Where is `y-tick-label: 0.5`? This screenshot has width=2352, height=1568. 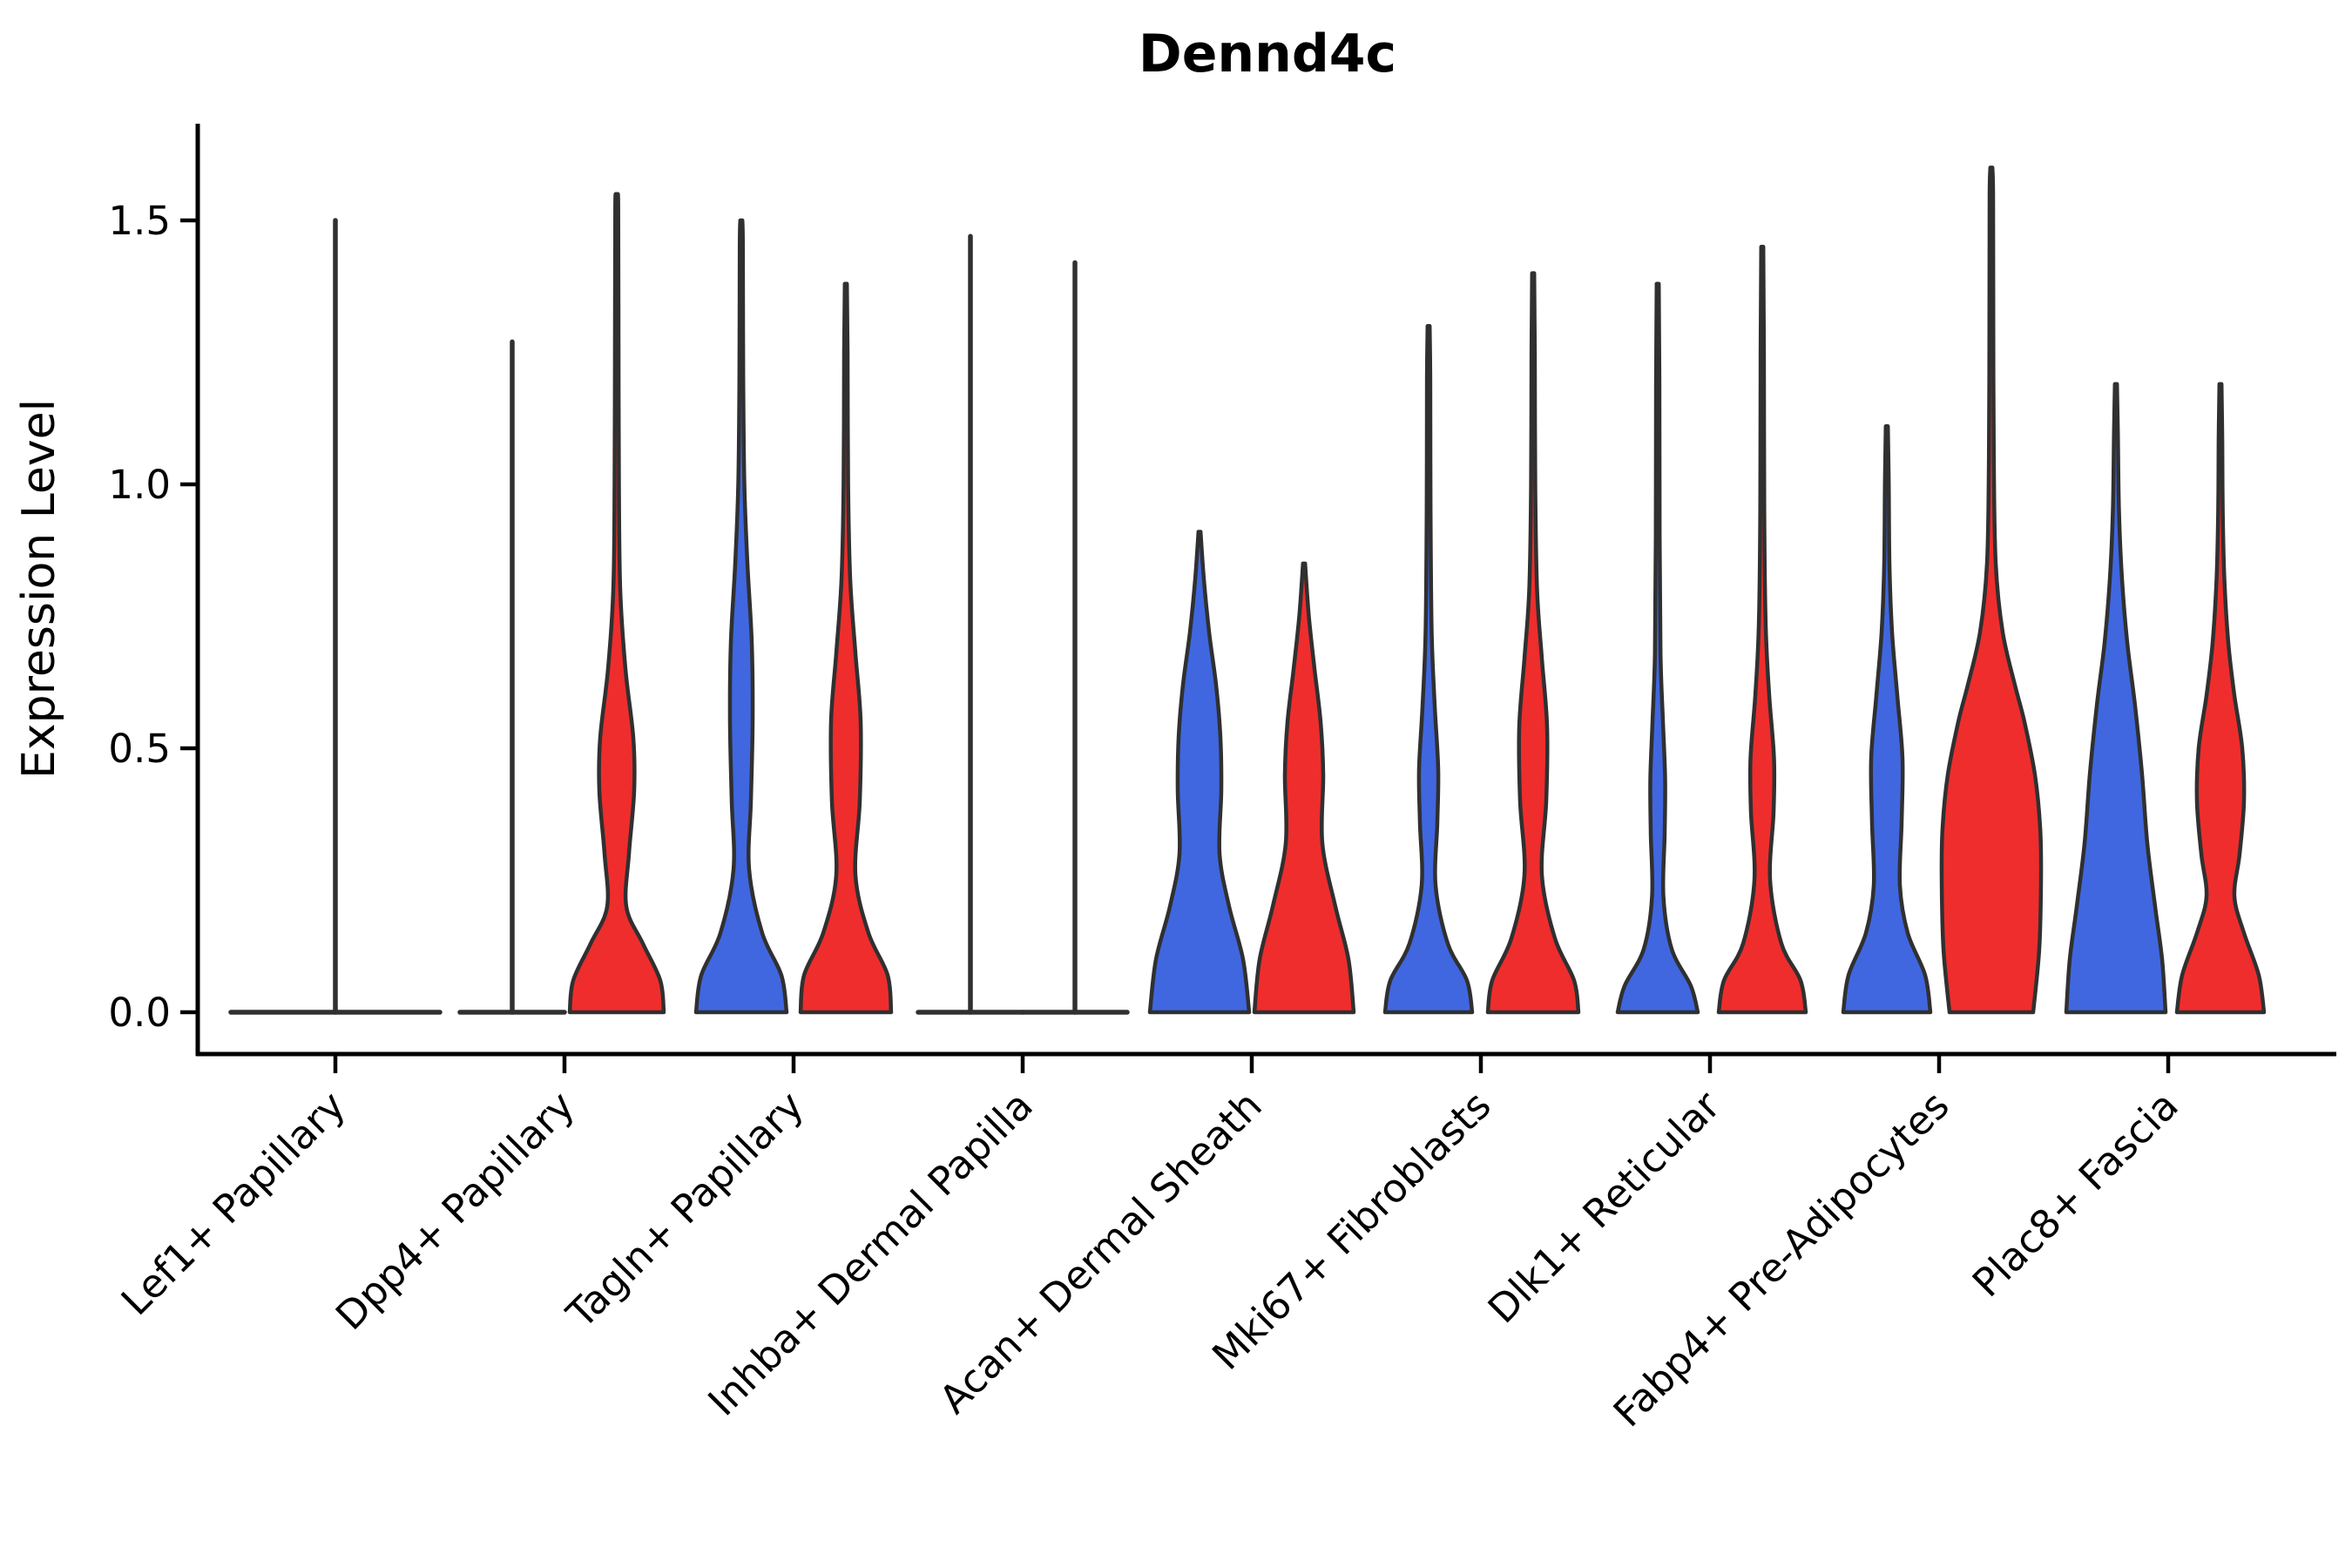
y-tick-label: 0.5 is located at coordinates (139, 749).